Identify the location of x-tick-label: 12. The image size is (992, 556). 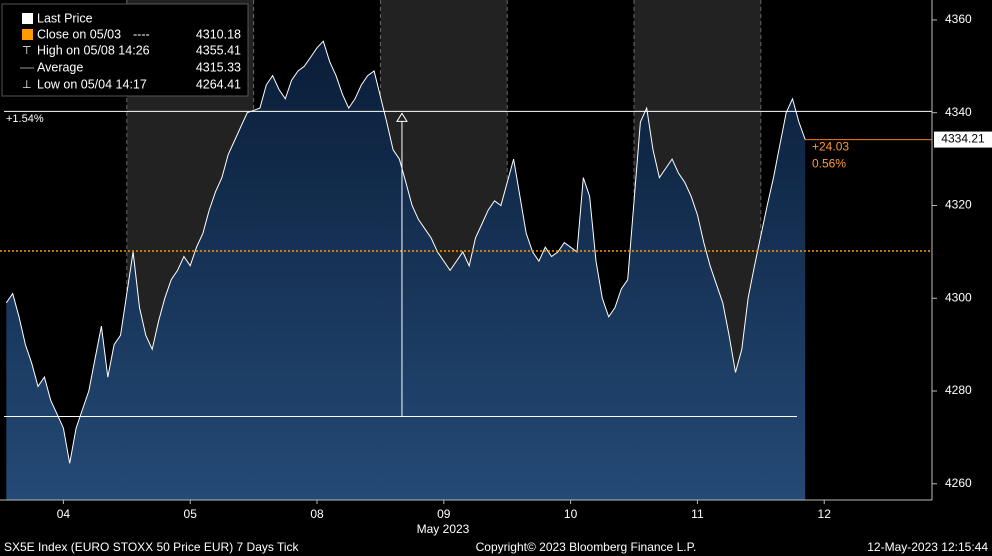
(825, 514).